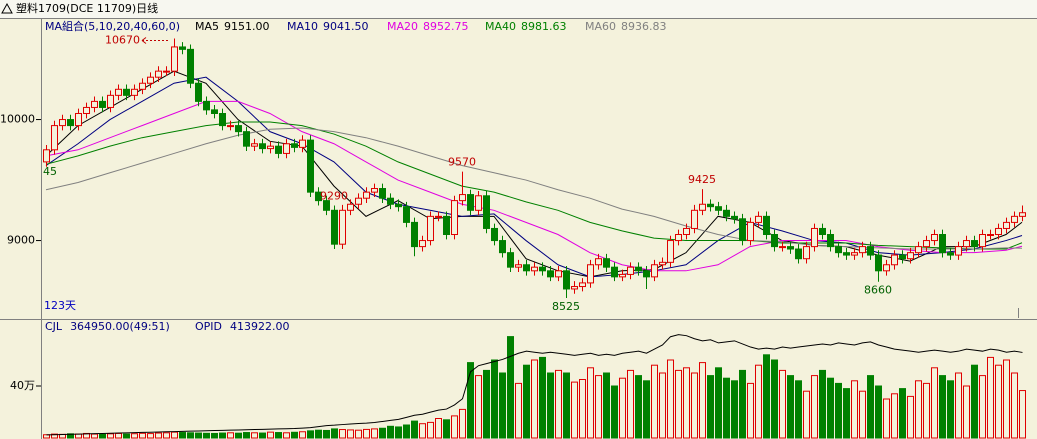  What do you see at coordinates (462, 162) in the screenshot?
I see `annotation: 9570` at bounding box center [462, 162].